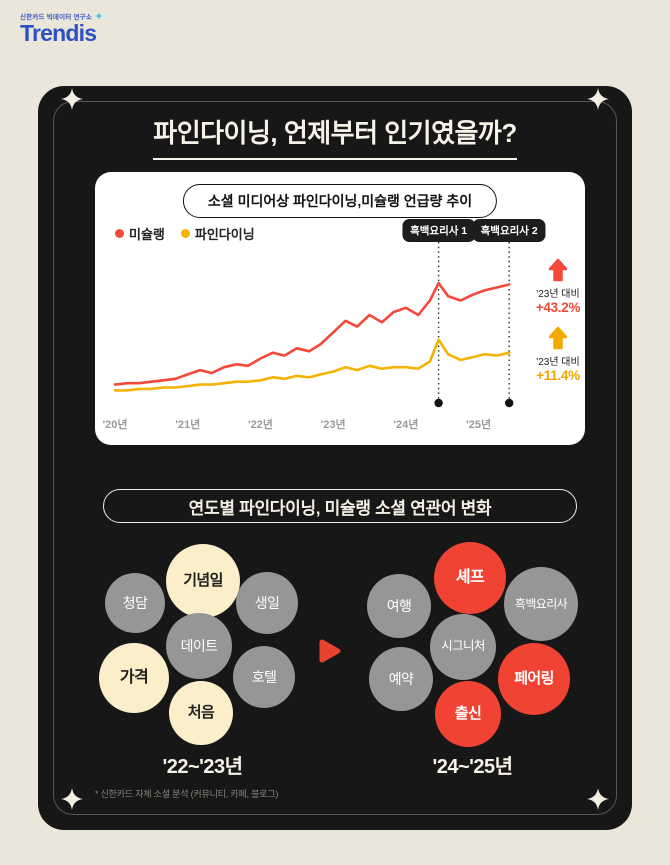 The width and height of the screenshot is (670, 865). I want to click on right-arrow-icon, so click(330, 651).